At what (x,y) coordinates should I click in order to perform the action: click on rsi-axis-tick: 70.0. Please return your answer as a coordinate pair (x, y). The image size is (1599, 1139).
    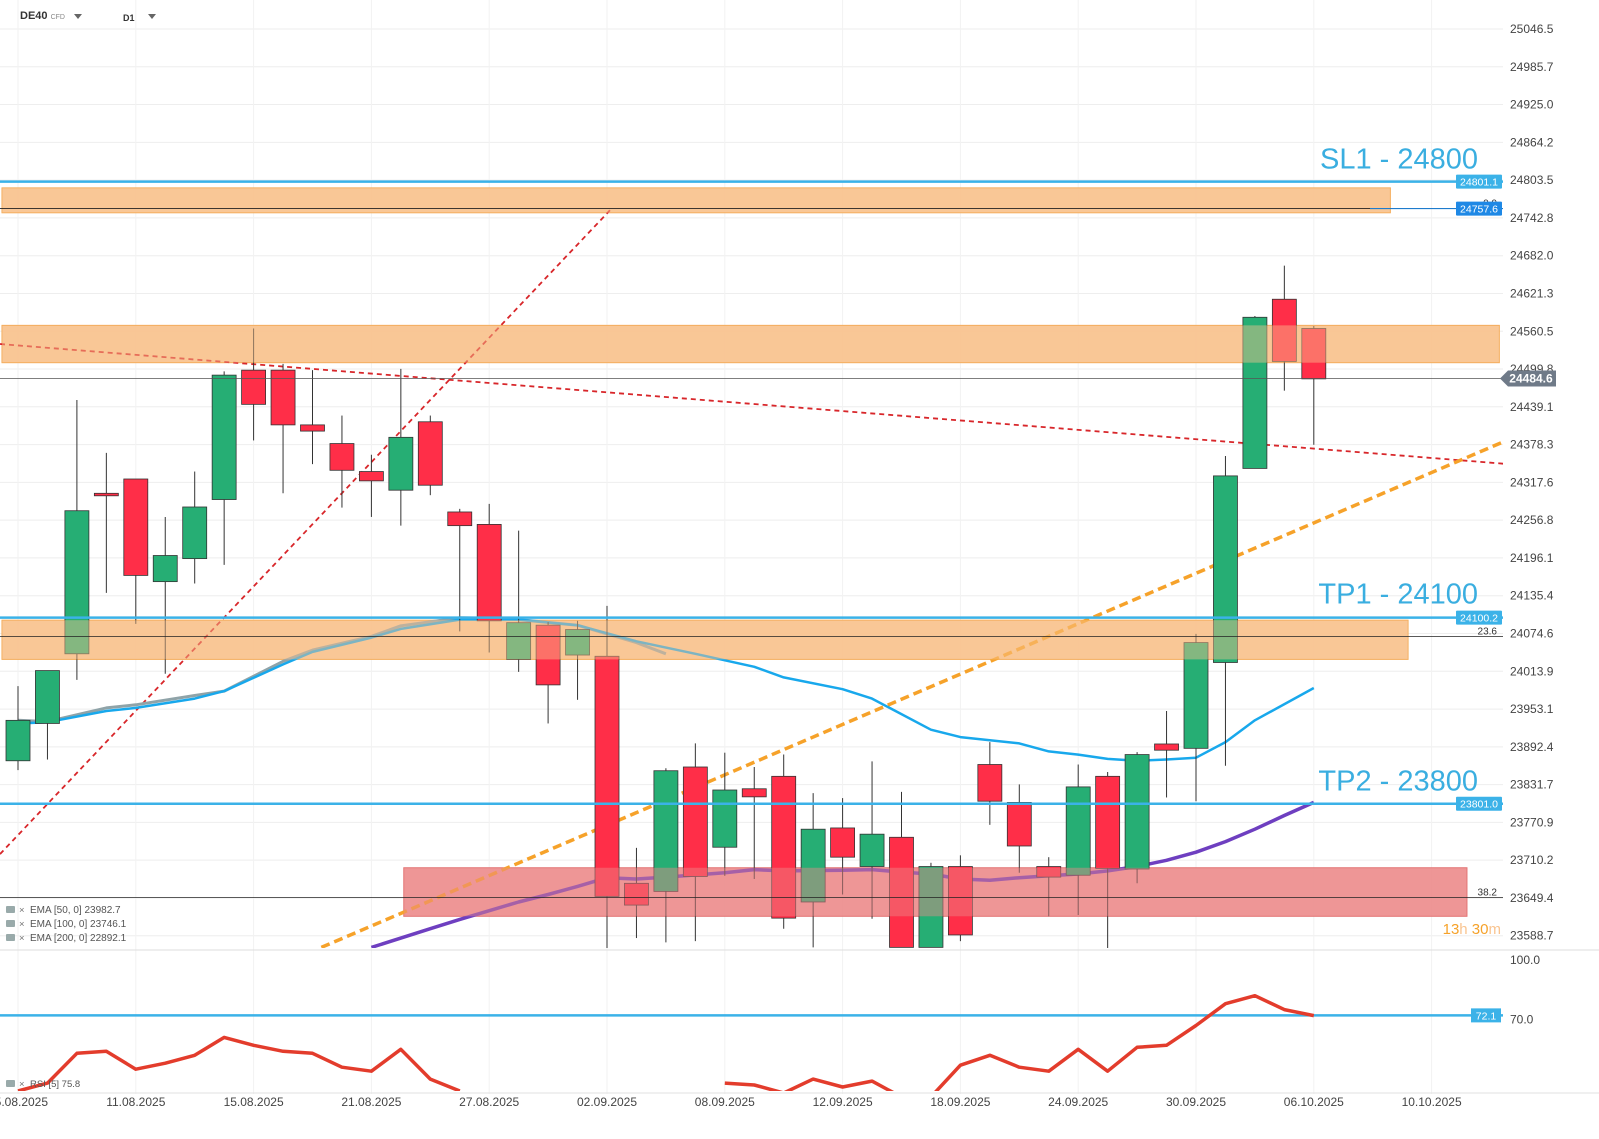
    Looking at the image, I should click on (1522, 1020).